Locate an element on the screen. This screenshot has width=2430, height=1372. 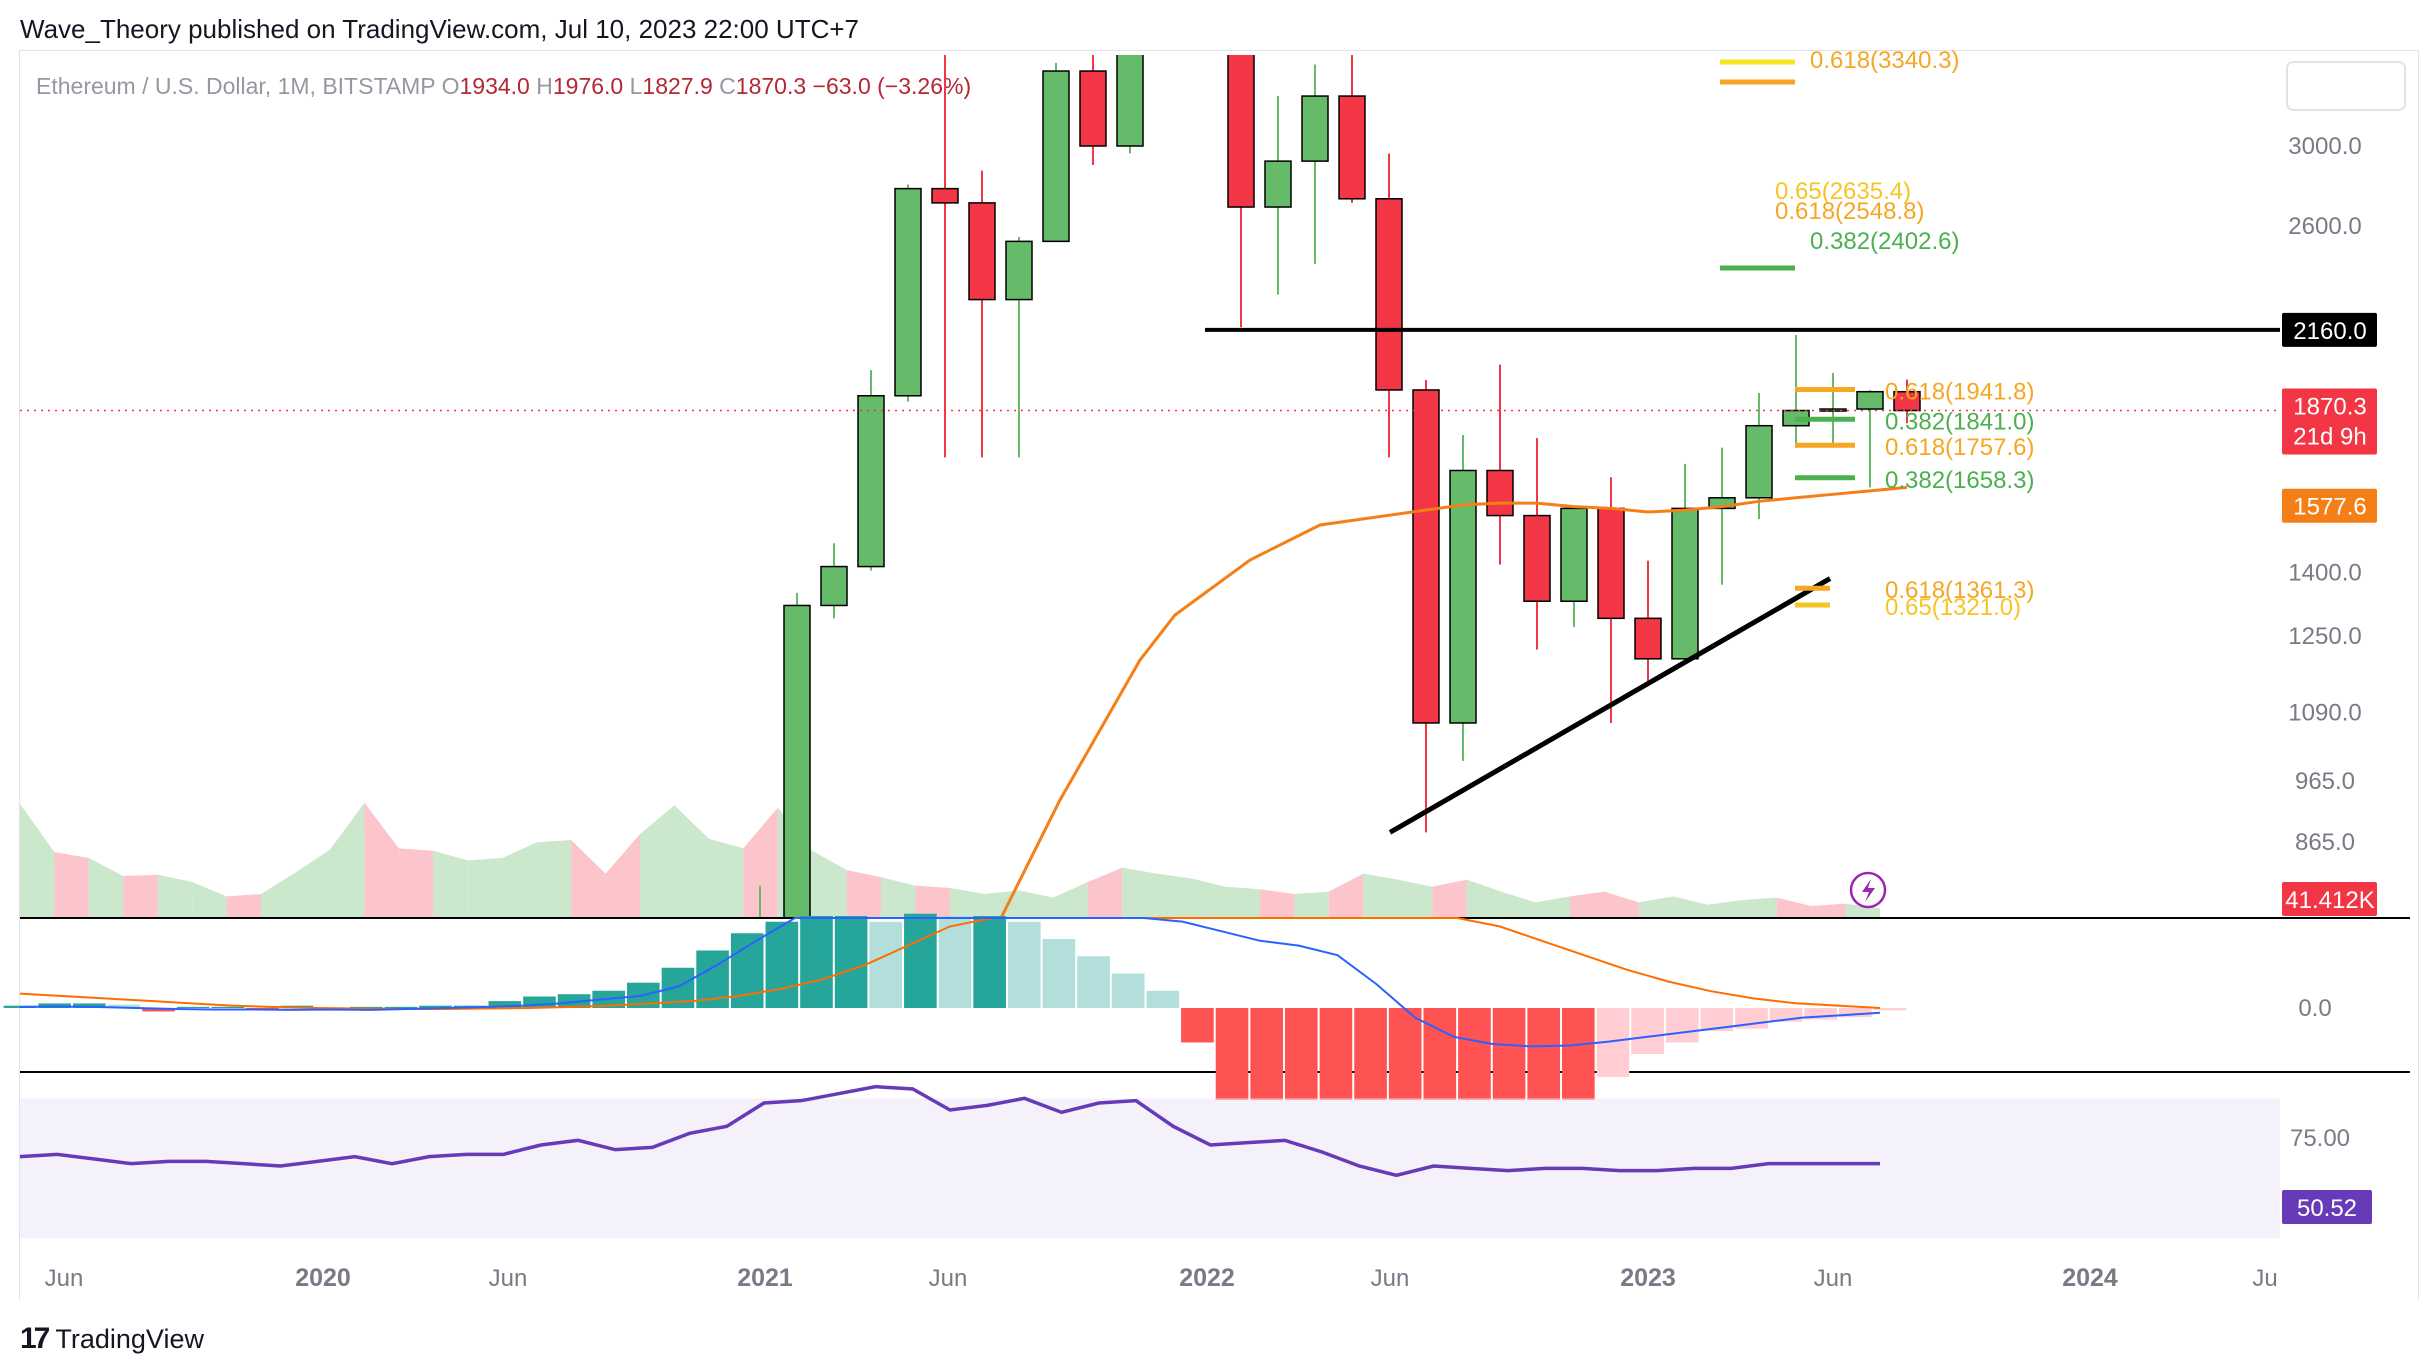
lightning-icon is located at coordinates (1868, 890).